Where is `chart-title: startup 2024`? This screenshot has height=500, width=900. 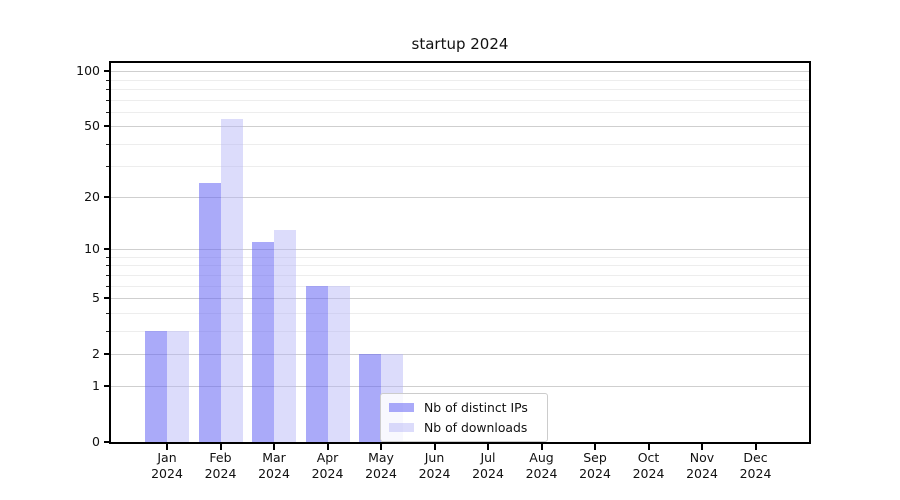
chart-title: startup 2024 is located at coordinates (460, 44).